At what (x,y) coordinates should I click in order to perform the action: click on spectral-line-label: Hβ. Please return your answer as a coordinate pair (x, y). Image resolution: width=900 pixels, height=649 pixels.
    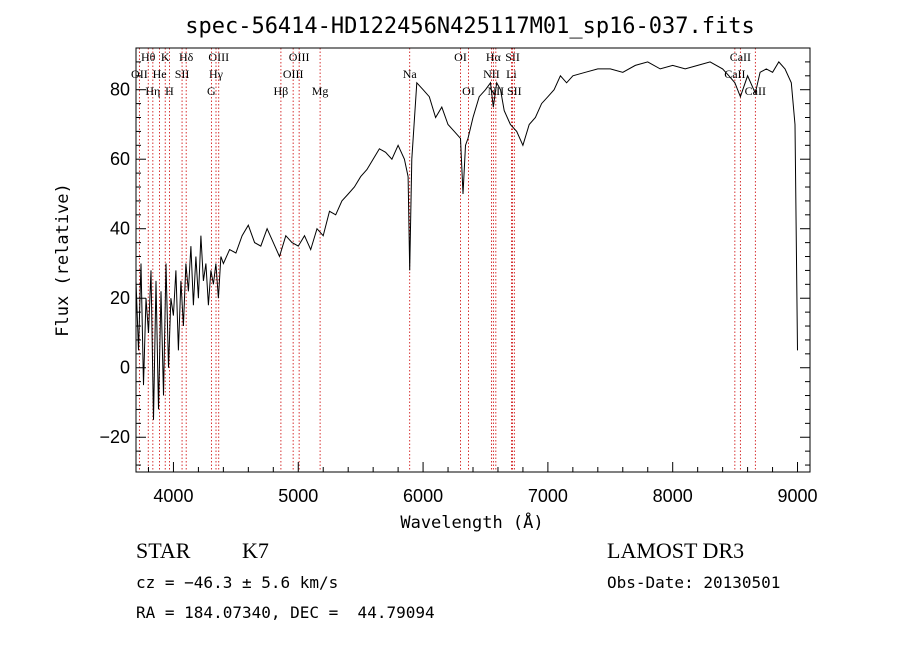
    Looking at the image, I should click on (281, 91).